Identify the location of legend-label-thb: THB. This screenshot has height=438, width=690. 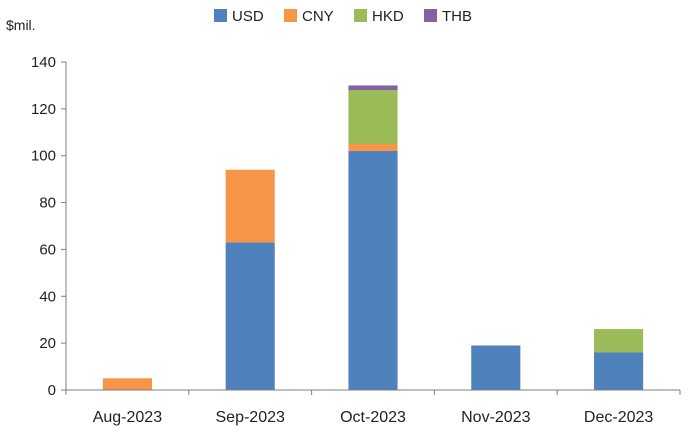
(457, 16).